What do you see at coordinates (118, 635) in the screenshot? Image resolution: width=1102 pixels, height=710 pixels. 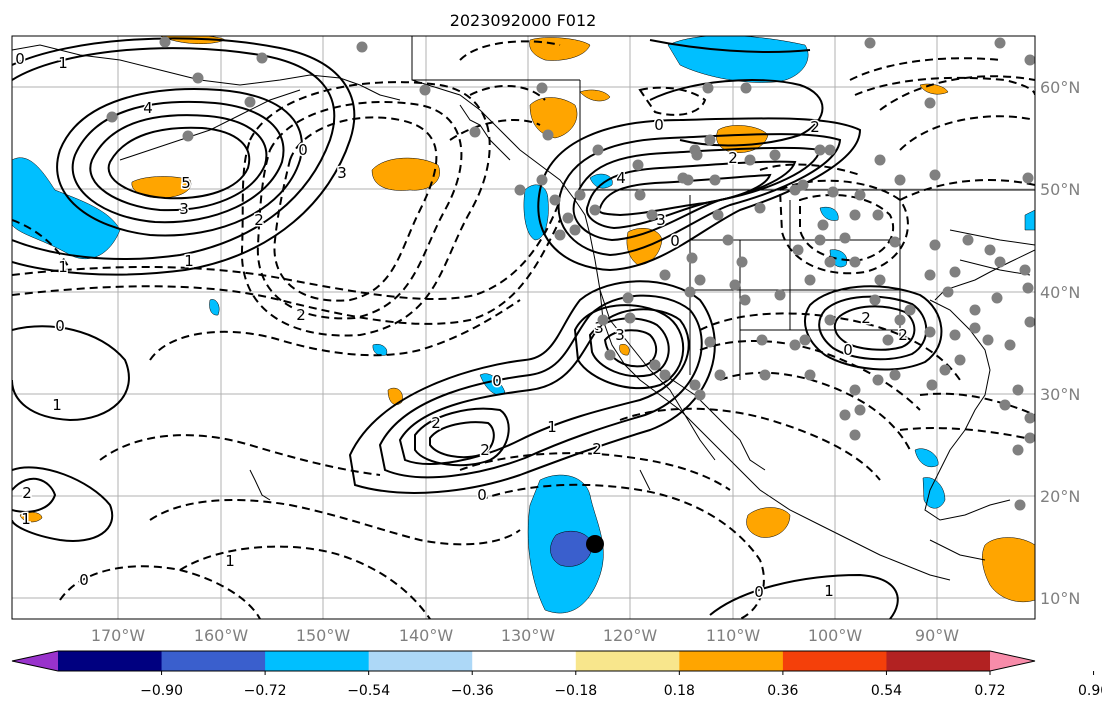 I see `lon-label: 170°W` at bounding box center [118, 635].